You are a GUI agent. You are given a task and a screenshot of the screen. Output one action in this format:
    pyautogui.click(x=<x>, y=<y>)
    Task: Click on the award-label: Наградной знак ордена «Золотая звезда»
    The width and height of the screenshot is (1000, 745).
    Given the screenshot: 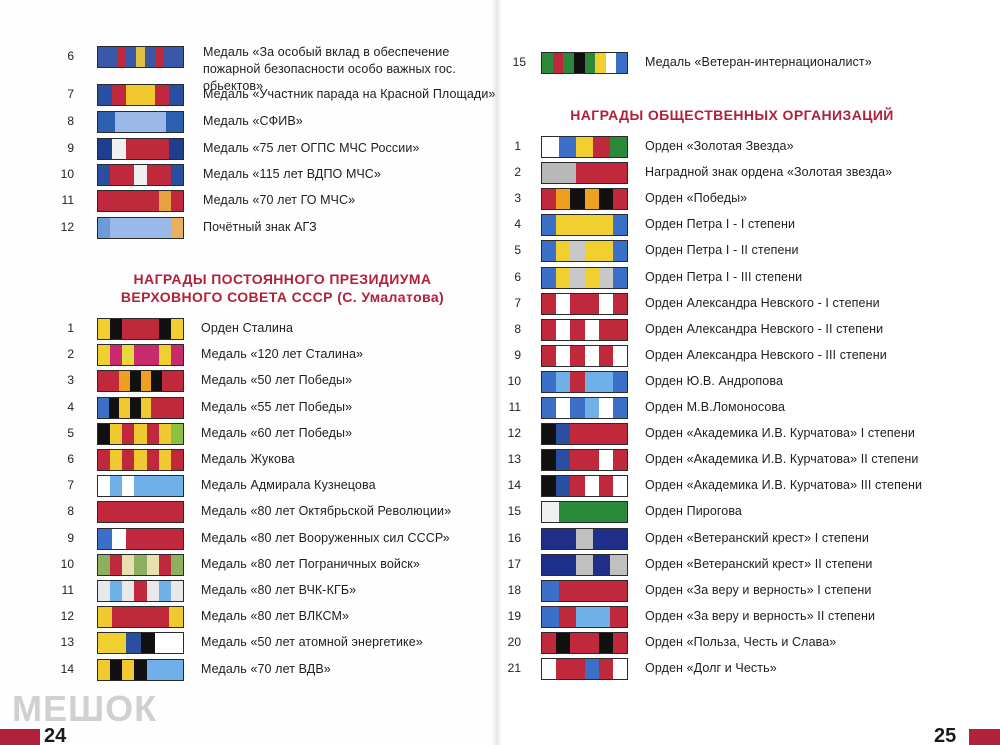 What is the action you would take?
    pyautogui.click(x=769, y=172)
    